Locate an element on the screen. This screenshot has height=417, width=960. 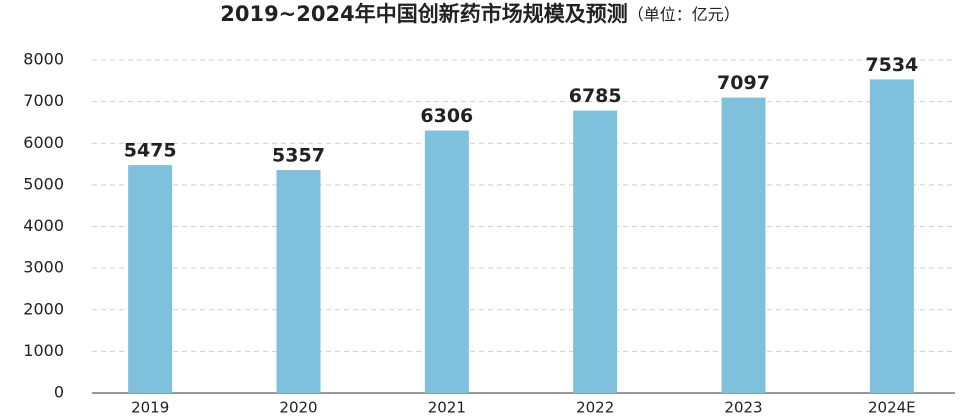
value-label: 7534 is located at coordinates (891, 65).